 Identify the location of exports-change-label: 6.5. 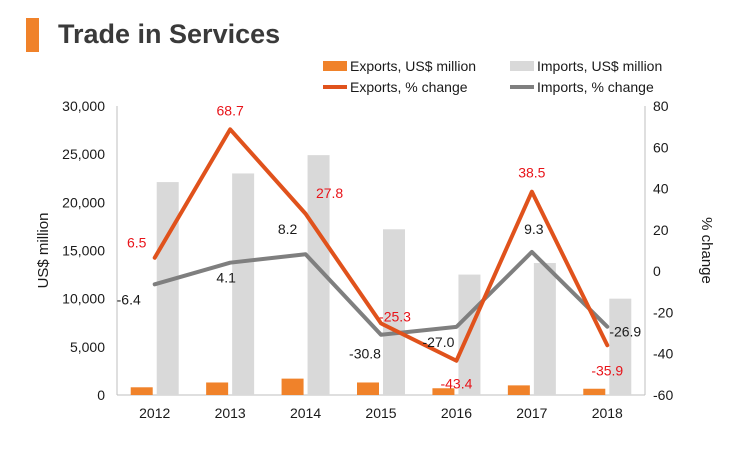
(137, 243).